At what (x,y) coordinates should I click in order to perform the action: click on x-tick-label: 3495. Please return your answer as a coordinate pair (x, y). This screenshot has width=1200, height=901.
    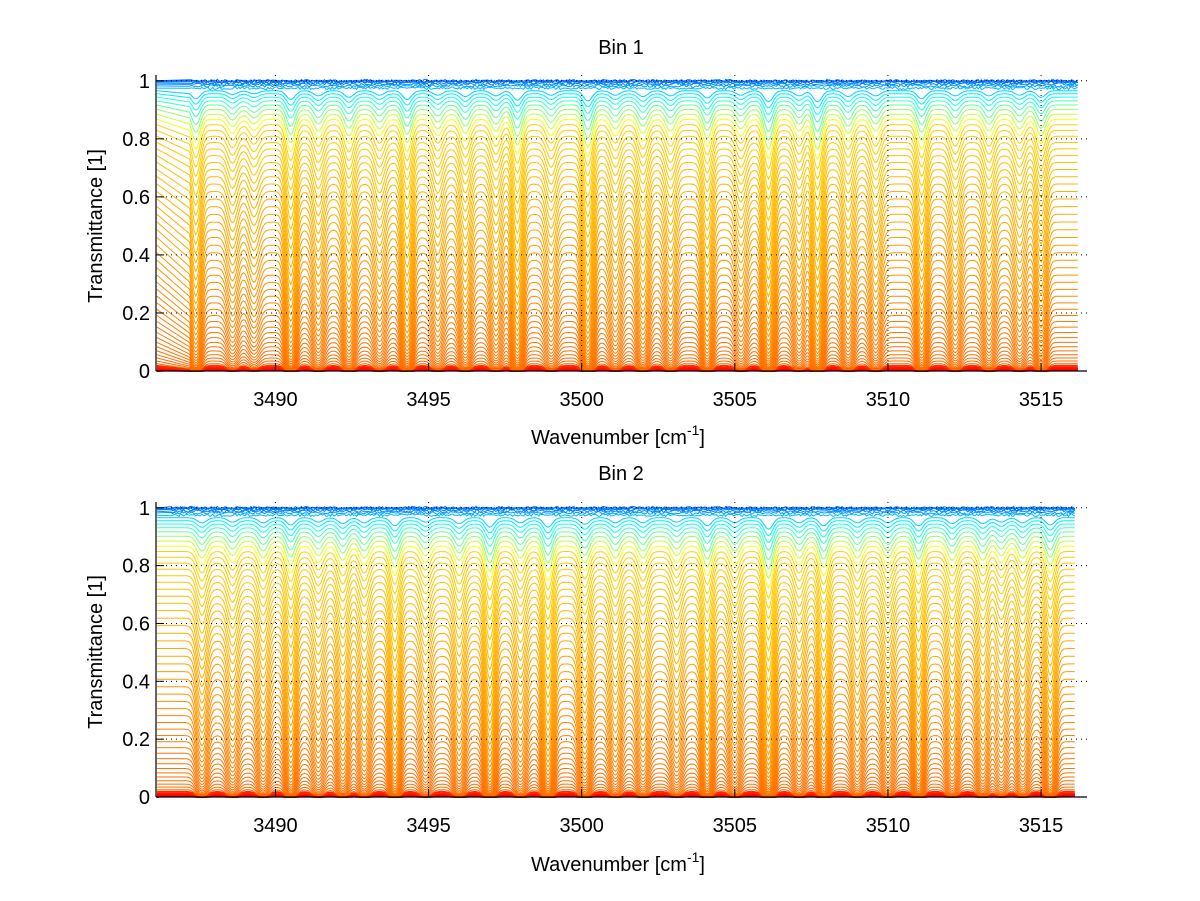
    Looking at the image, I should click on (428, 826).